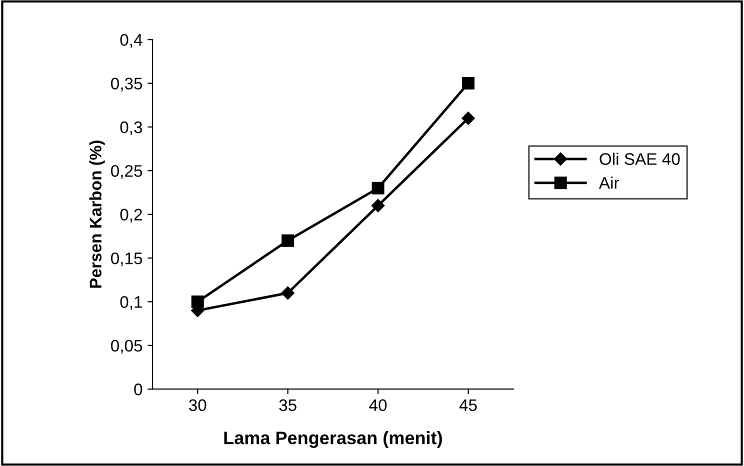  I want to click on legend-label: Oli SAE 40, so click(640, 158).